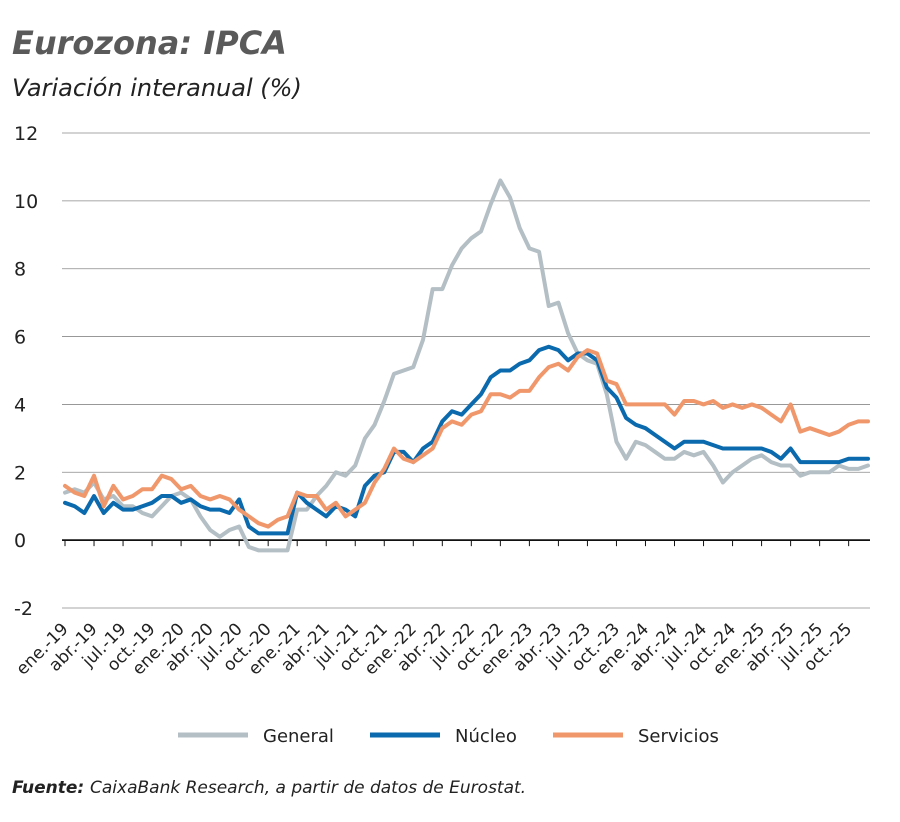  Describe the element at coordinates (298, 736) in the screenshot. I see `legend-label: General` at that location.